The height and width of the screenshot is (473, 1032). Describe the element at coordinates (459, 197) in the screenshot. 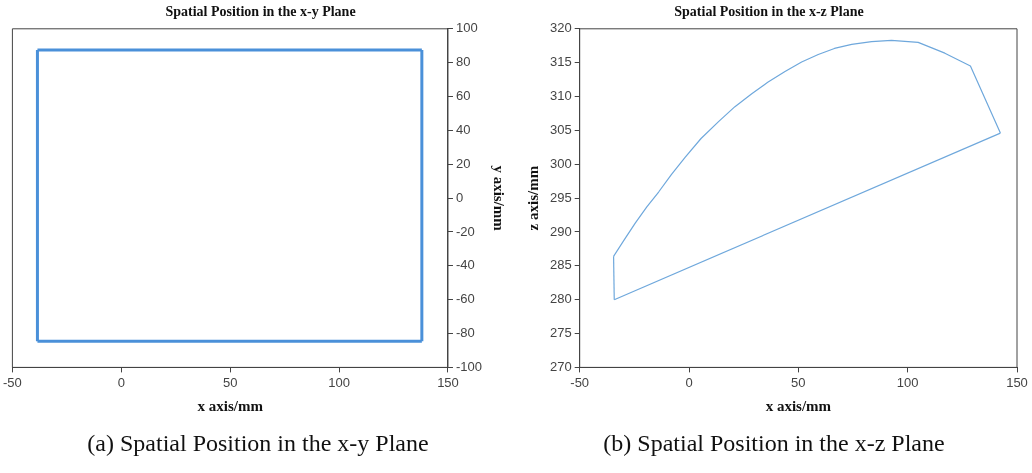

I see `y2-tick-label: 0` at that location.